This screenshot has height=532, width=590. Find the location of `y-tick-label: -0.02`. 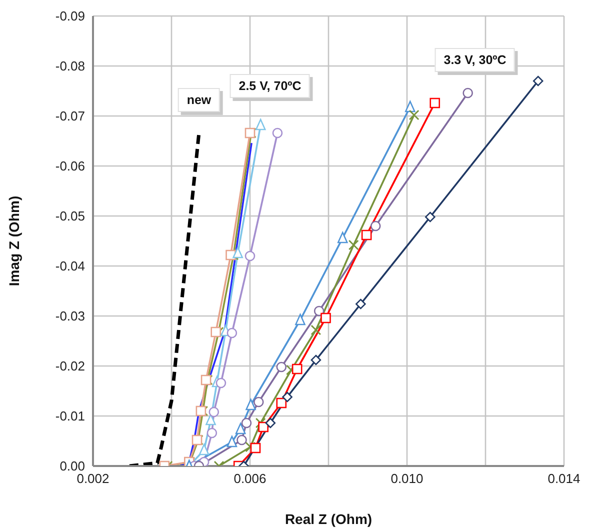

y-tick-label: -0.02 is located at coordinates (70, 366).